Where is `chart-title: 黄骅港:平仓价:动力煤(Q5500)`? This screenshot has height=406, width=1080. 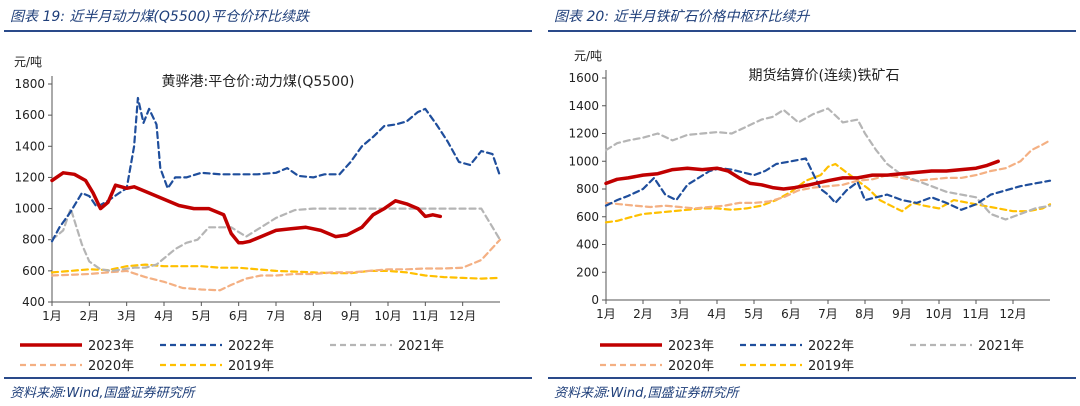
chart-title: 黄骅港:平仓价:动力煤(Q5500) is located at coordinates (257, 81).